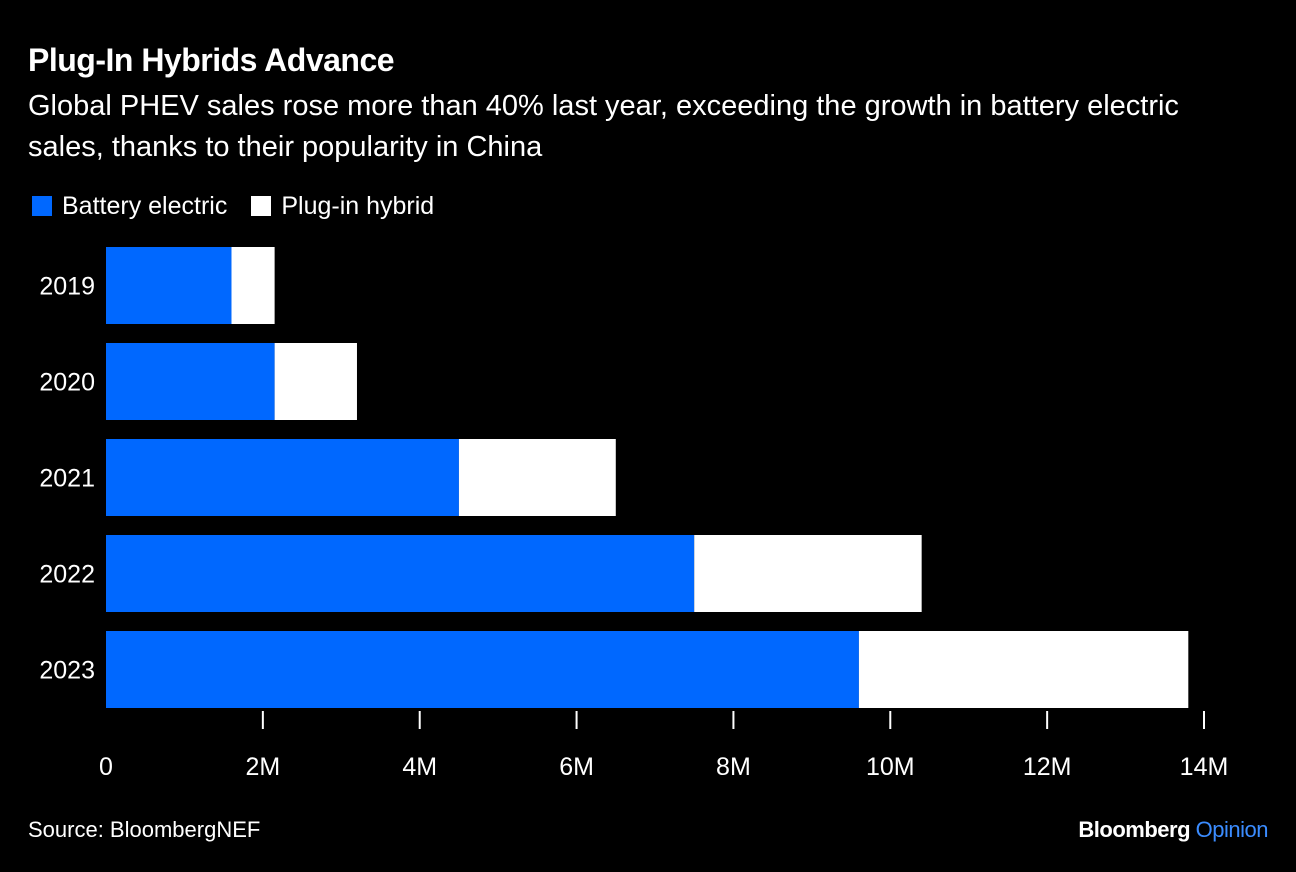 The image size is (1296, 872). I want to click on legend: Battery electric Plug-in hybrid, so click(245, 206).